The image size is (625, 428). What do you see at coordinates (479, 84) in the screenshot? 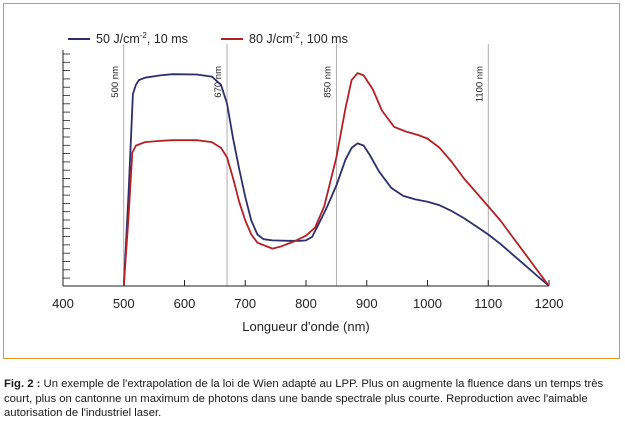
I see `grid-label-1100: 1100 nm` at bounding box center [479, 84].